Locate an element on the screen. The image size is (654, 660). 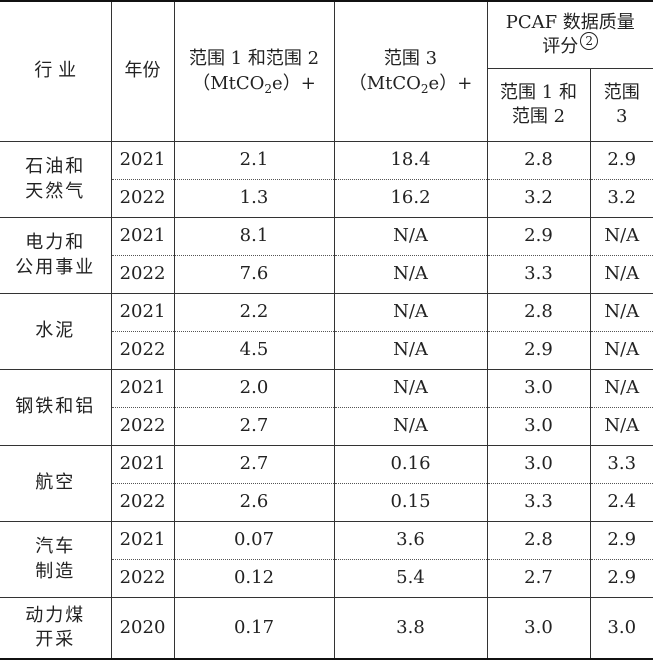
industry-label: 钢铁和铝 is located at coordinates (55, 407).